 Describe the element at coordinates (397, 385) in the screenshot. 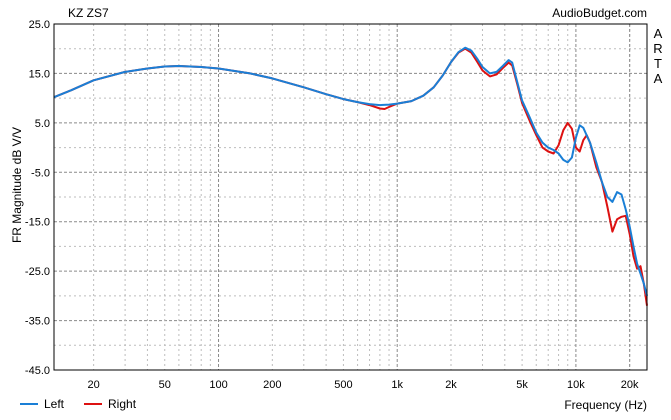

I see `x-tick-label: 1k` at that location.